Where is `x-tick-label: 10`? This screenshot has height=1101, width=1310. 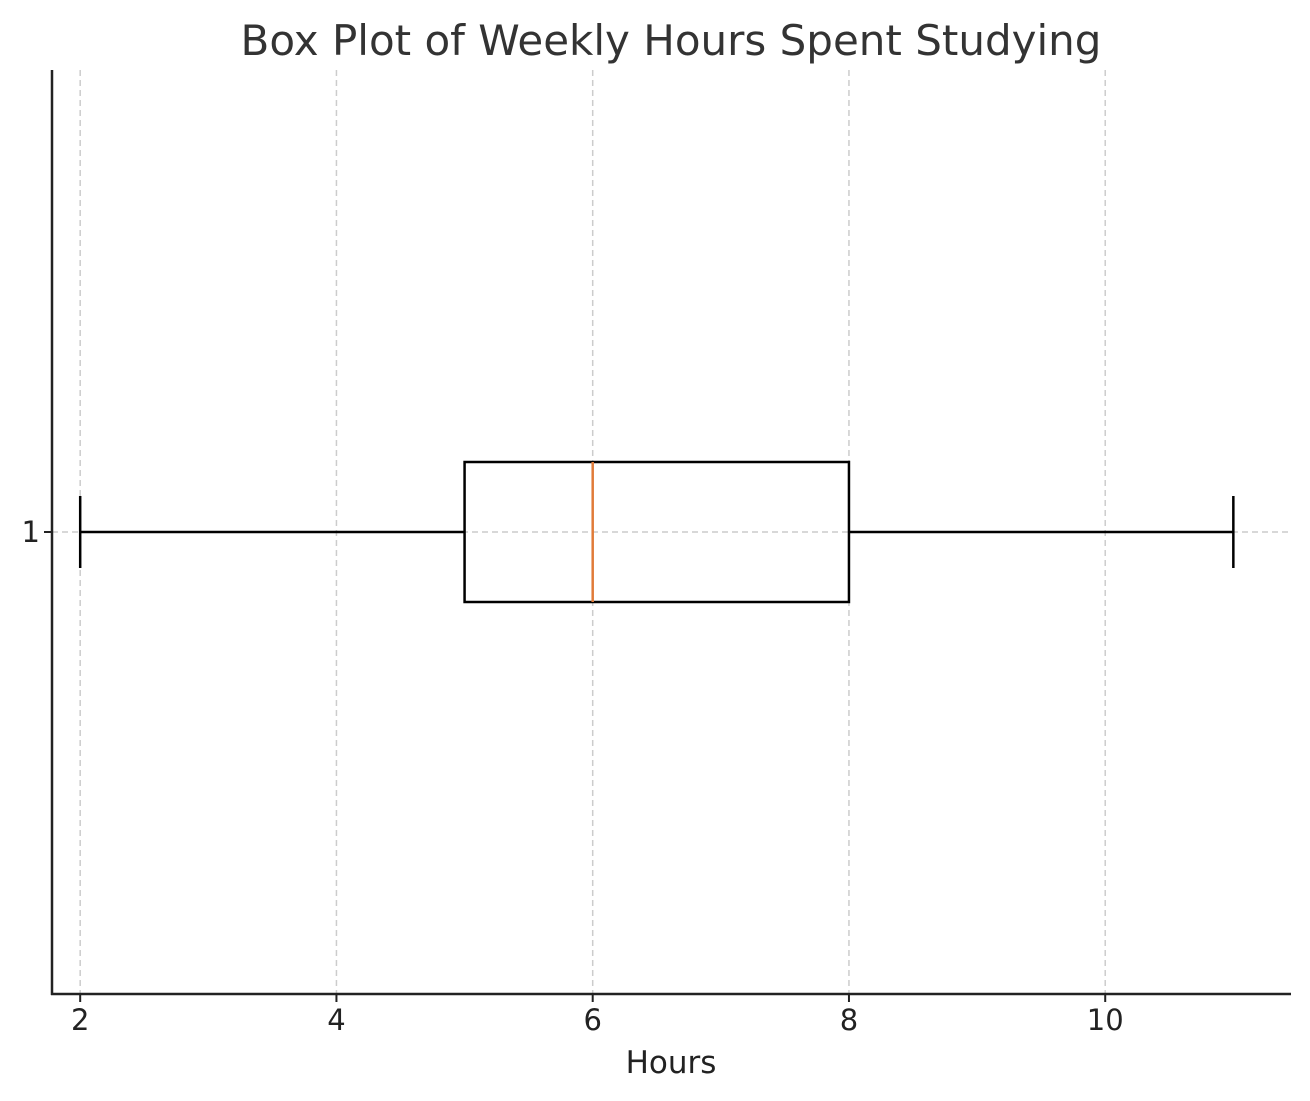
x-tick-label: 10 is located at coordinates (1105, 1020).